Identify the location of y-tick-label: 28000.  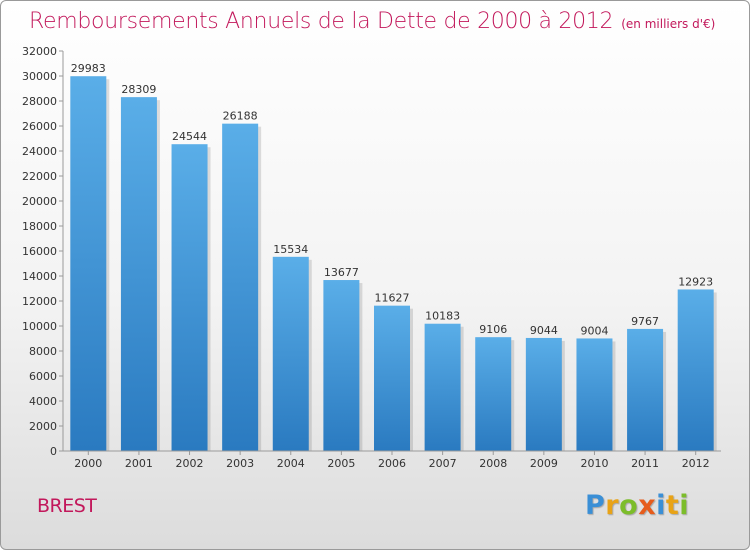
(39, 101).